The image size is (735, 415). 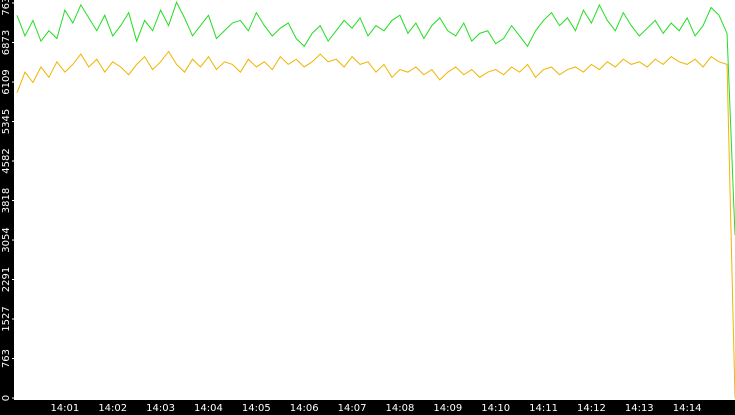 What do you see at coordinates (6, 8) in the screenshot?
I see `y-tick-label: 7637` at bounding box center [6, 8].